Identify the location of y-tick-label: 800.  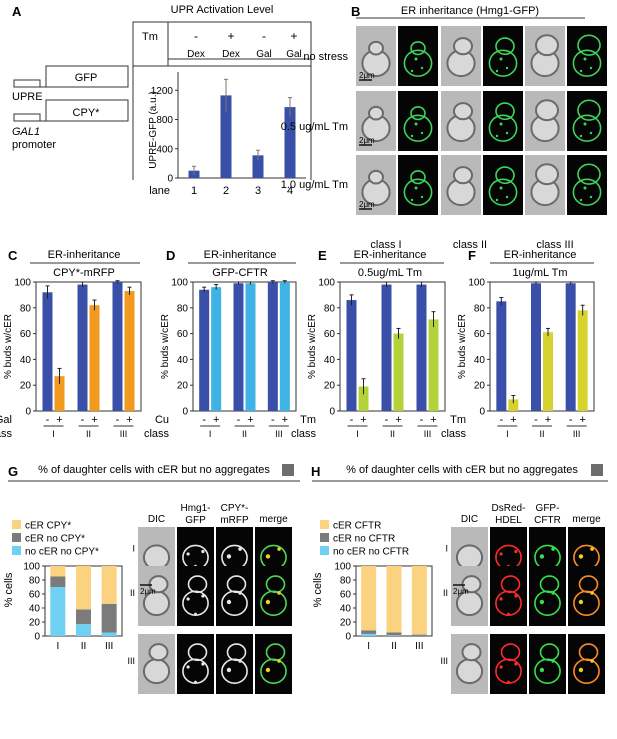
(164, 120).